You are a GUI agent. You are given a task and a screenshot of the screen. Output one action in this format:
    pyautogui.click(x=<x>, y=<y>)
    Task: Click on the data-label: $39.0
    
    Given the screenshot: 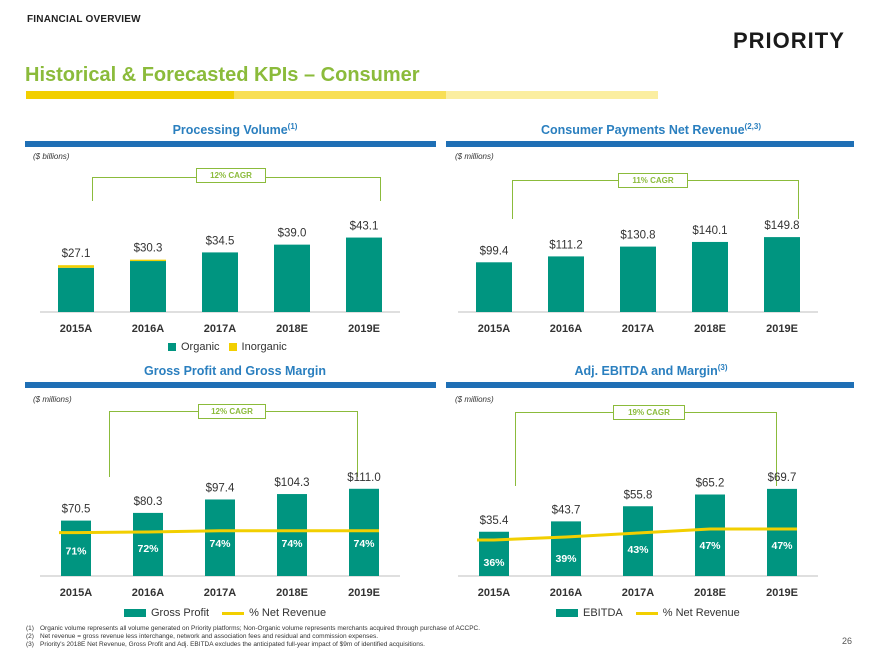 What is the action you would take?
    pyautogui.click(x=292, y=234)
    